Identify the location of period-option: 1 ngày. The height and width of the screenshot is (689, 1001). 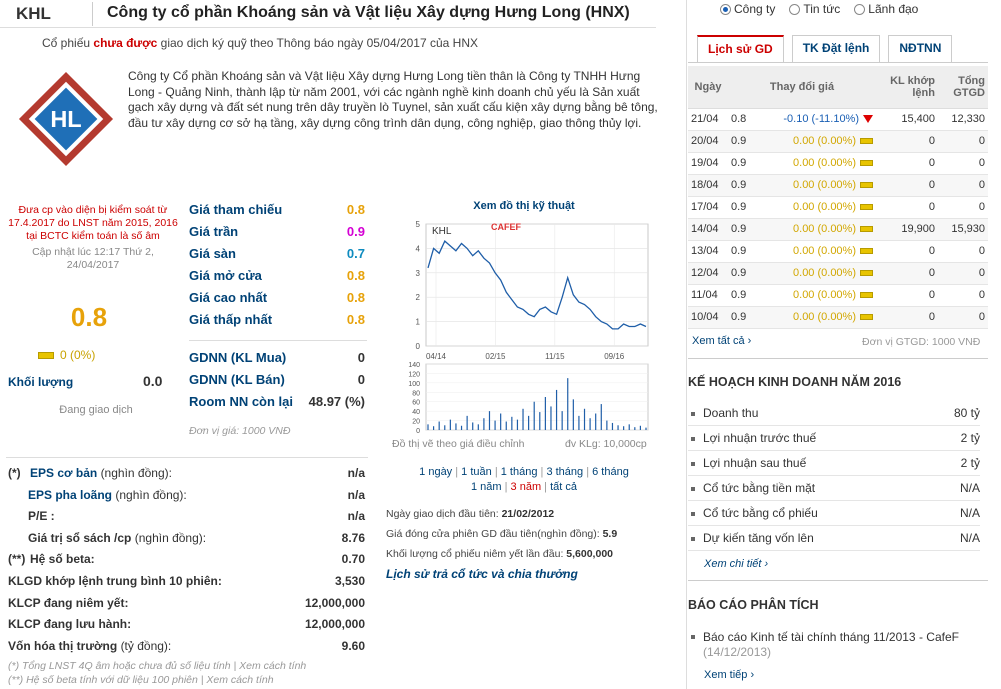
(436, 472).